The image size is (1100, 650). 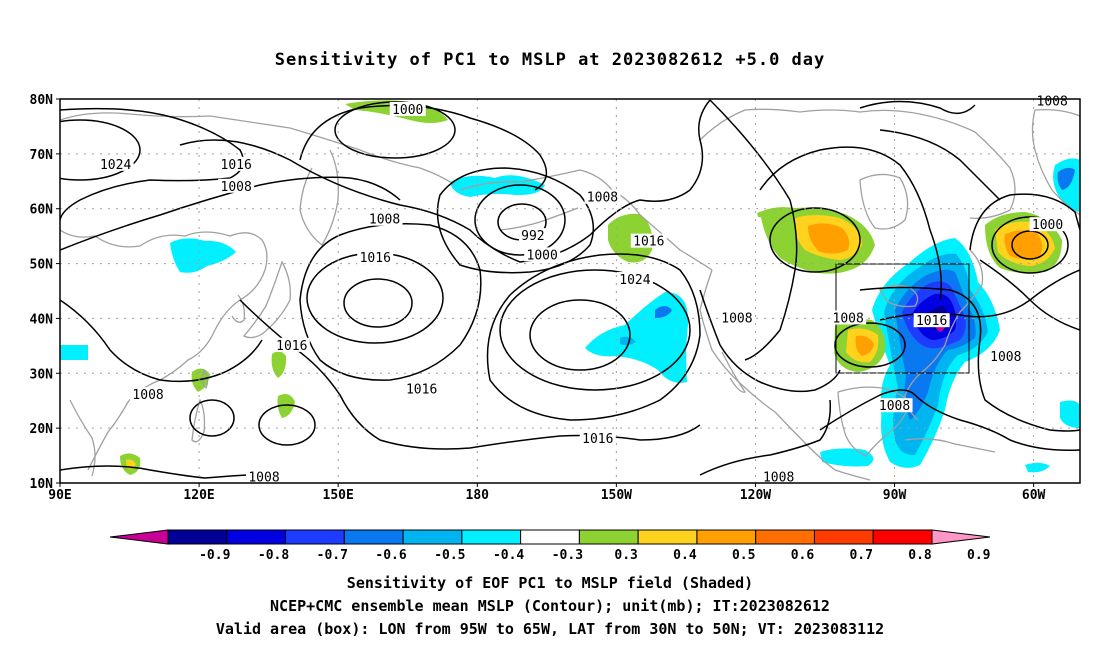 I want to click on lat-label: 60N, so click(x=42, y=210).